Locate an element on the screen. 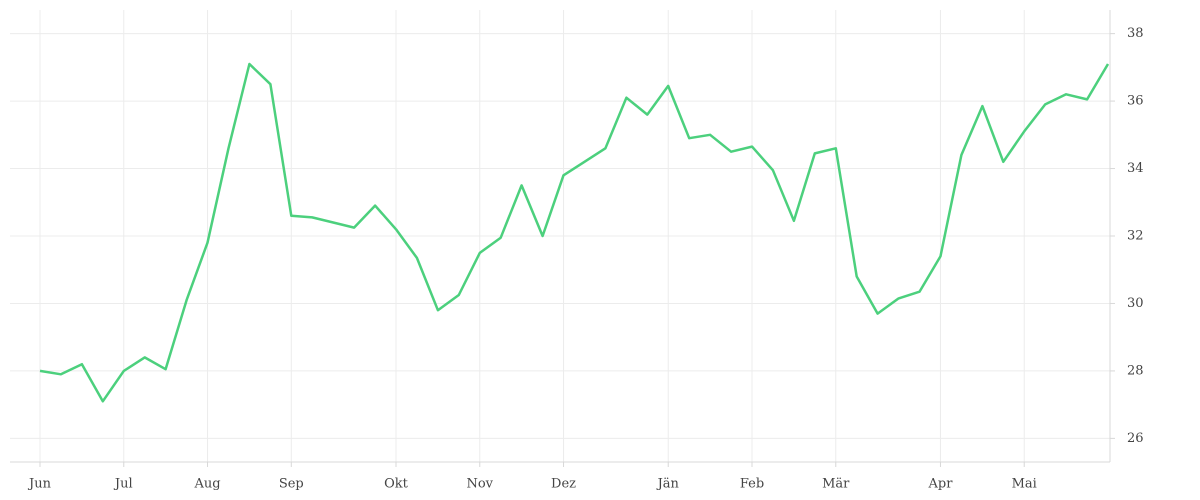  x-tick-label: Jun is located at coordinates (39, 484).